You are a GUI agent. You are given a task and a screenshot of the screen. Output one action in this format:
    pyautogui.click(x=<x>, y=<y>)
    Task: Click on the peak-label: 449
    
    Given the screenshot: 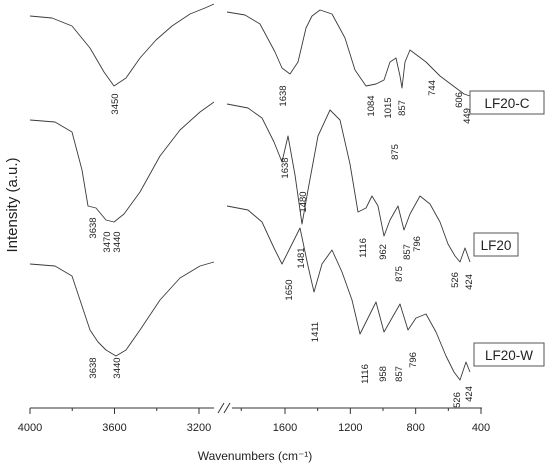 What is the action you would take?
    pyautogui.click(x=467, y=116)
    